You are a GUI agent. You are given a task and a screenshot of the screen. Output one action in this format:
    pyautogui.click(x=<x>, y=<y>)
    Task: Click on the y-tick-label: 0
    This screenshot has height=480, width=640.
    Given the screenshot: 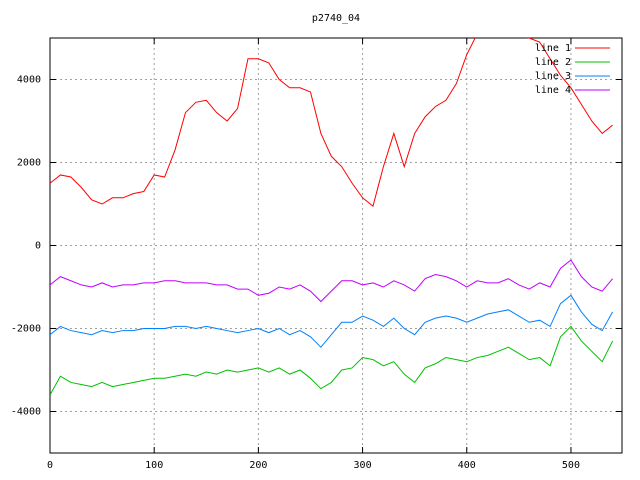 What is the action you would take?
    pyautogui.click(x=38, y=246)
    